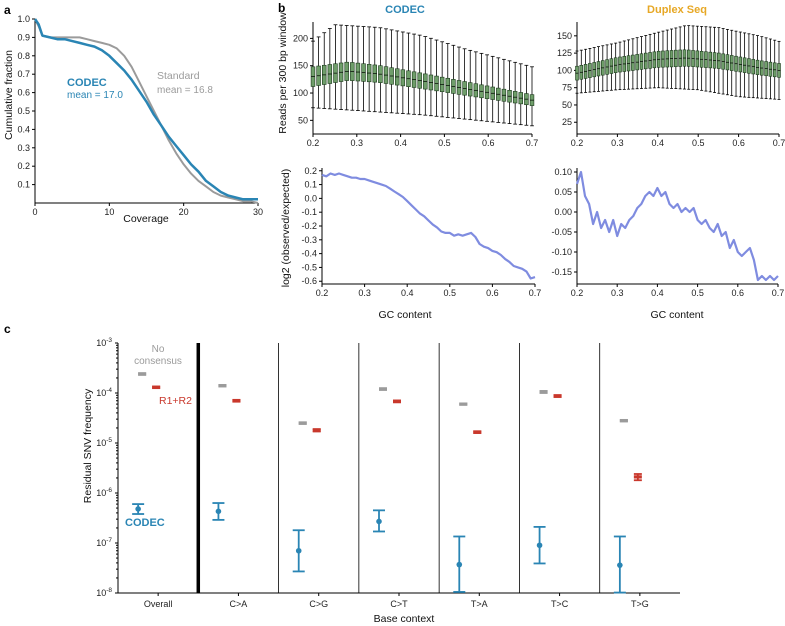  Describe the element at coordinates (318, 604) in the screenshot. I see `c-x-tick-label: C>G` at that location.